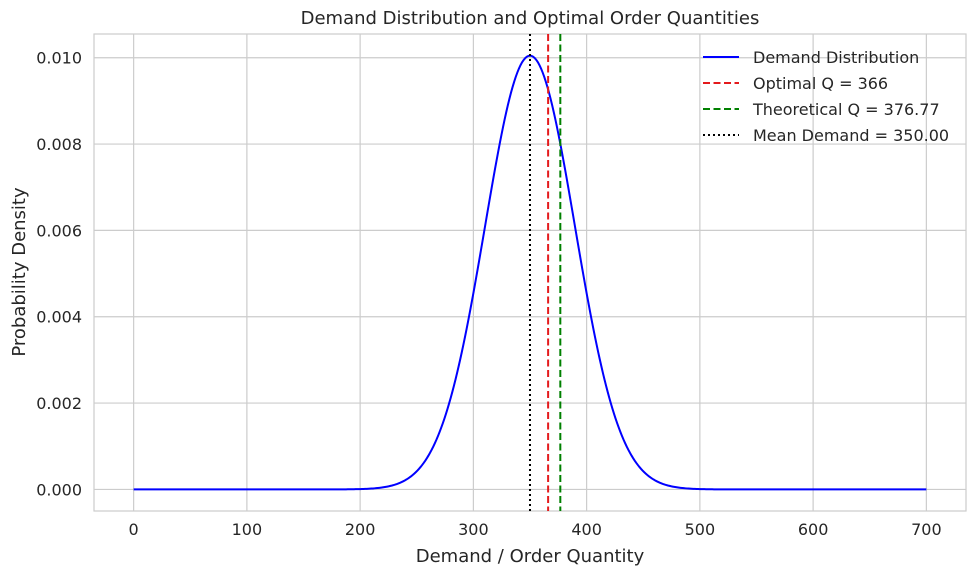  I want to click on y-tick-label: 0.006, so click(59, 230).